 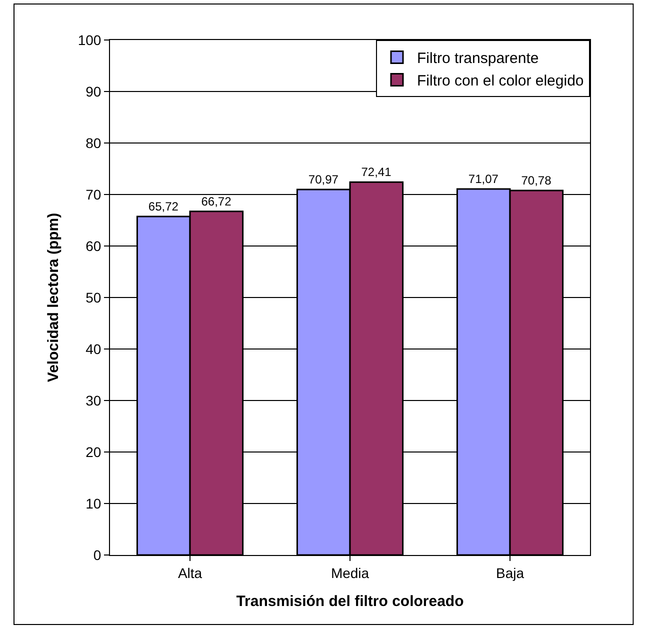 I want to click on x-tick-label: Alta, so click(x=190, y=572).